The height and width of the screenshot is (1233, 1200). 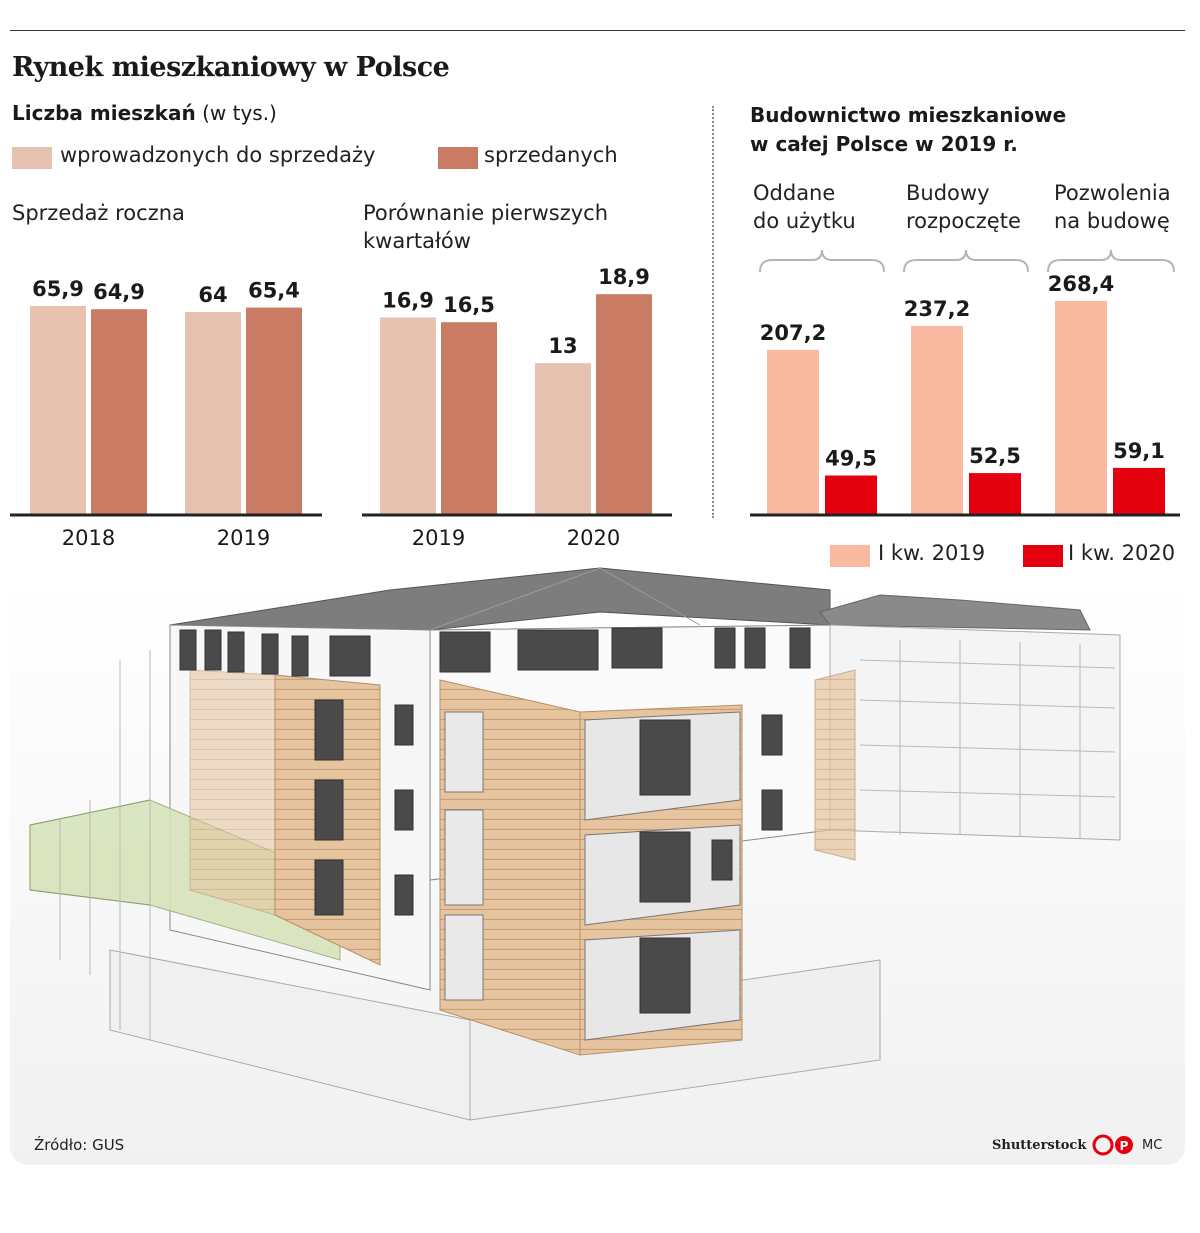 What do you see at coordinates (661, 880) in the screenshot?
I see `wood-cladding-center-side` at bounding box center [661, 880].